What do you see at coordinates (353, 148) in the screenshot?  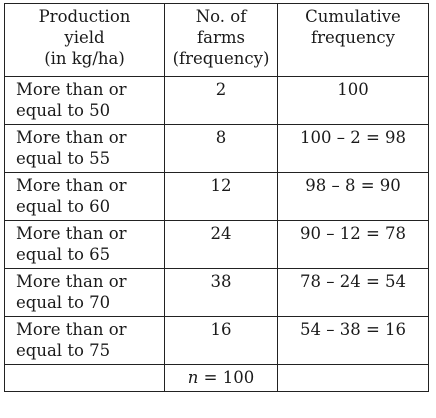 I see `cumulative-cell: 100 – 2 = 98` at bounding box center [353, 148].